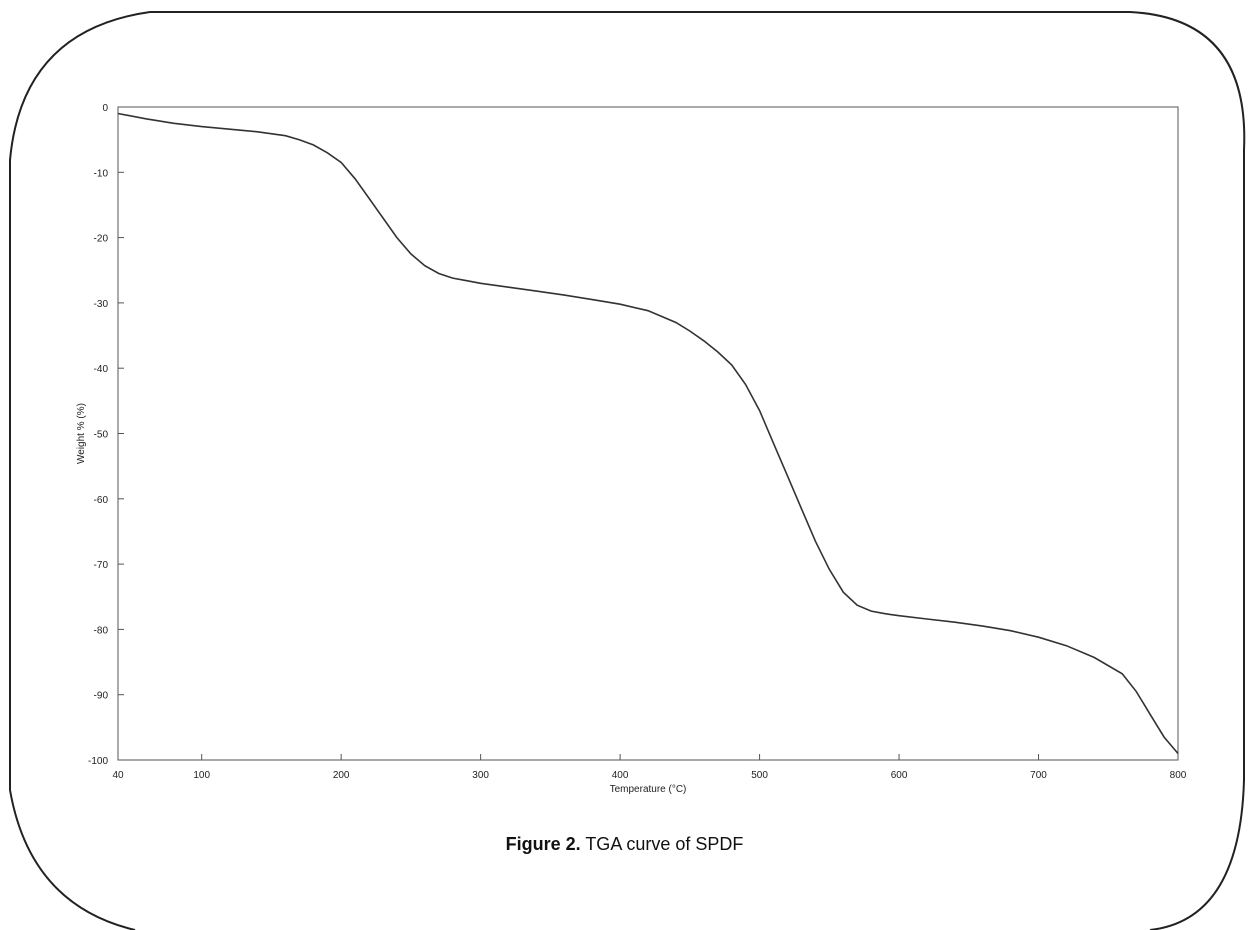 This screenshot has height=930, width=1249. I want to click on figure-caption: Figure 2. TGA curve of SPDF, so click(624, 844).